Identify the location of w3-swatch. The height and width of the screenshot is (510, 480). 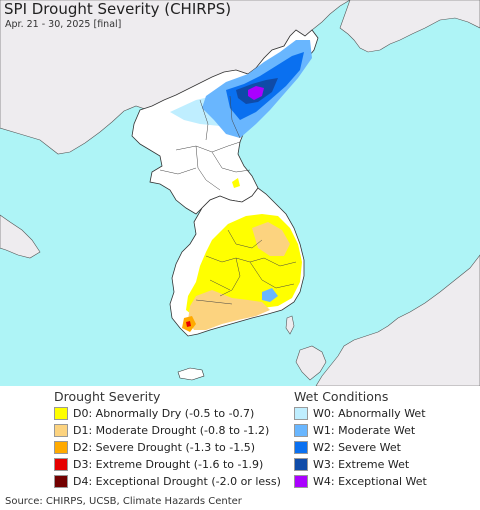
(301, 464).